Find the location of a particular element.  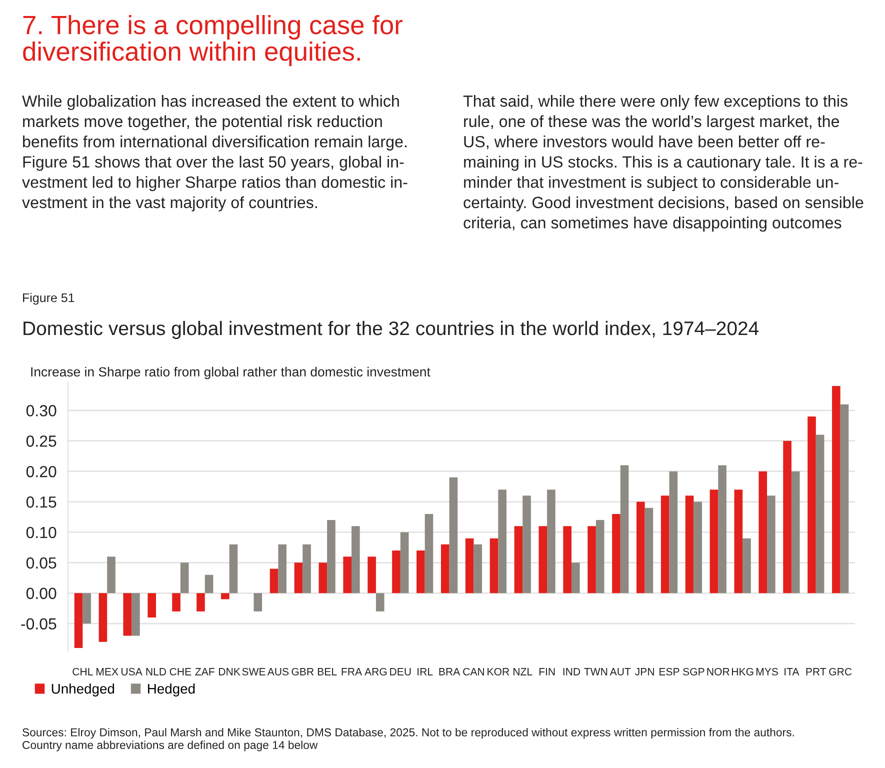

source-note: Sources: Elroy Dimson, Paul Marsh and Mike Staunton, DMS Database, 2025. Not to be reproduced without express written permission from the authors. Country name abbreviations are defined on page 14 below is located at coordinates (408, 740).